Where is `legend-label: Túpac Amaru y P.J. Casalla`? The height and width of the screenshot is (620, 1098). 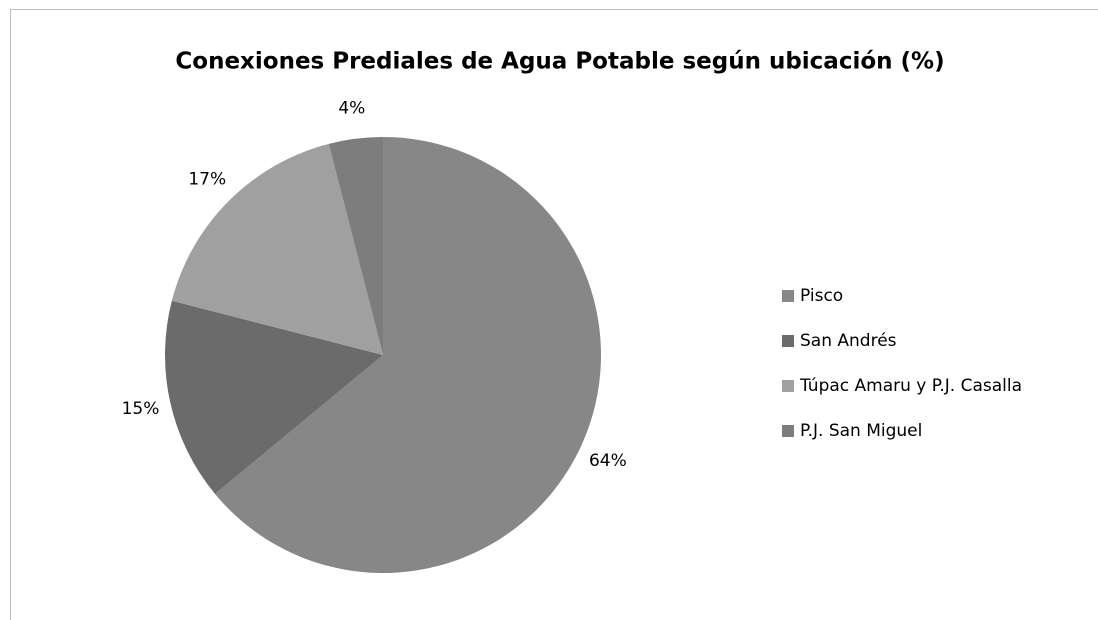
legend-label: Túpac Amaru y P.J. Casalla is located at coordinates (910, 386).